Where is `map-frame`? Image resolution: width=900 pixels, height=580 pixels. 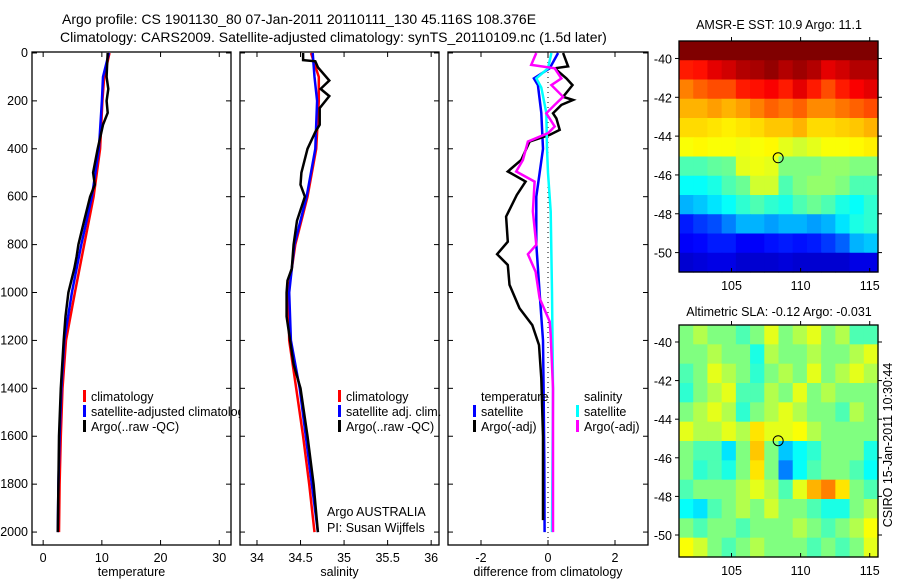
map-frame is located at coordinates (778, 156).